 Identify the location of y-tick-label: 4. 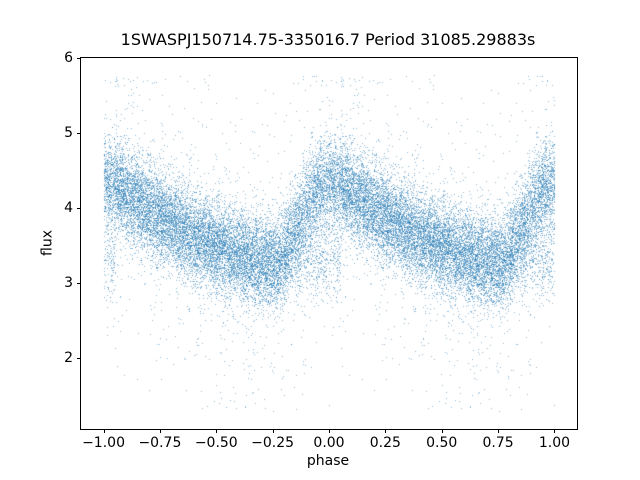
(68, 207).